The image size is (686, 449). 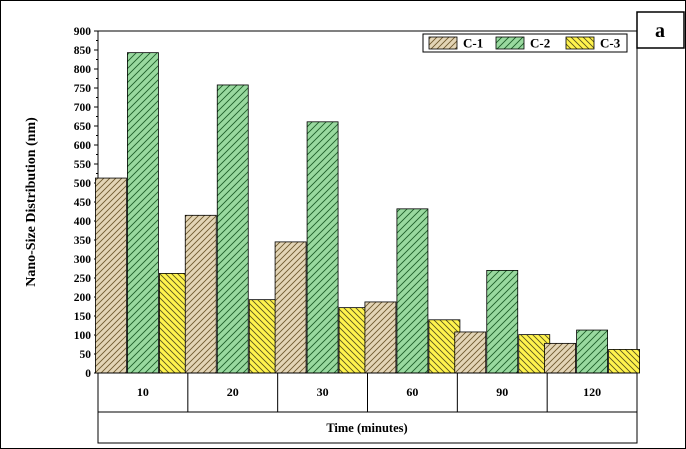 I want to click on y-tick-label: 350, so click(x=83, y=241).